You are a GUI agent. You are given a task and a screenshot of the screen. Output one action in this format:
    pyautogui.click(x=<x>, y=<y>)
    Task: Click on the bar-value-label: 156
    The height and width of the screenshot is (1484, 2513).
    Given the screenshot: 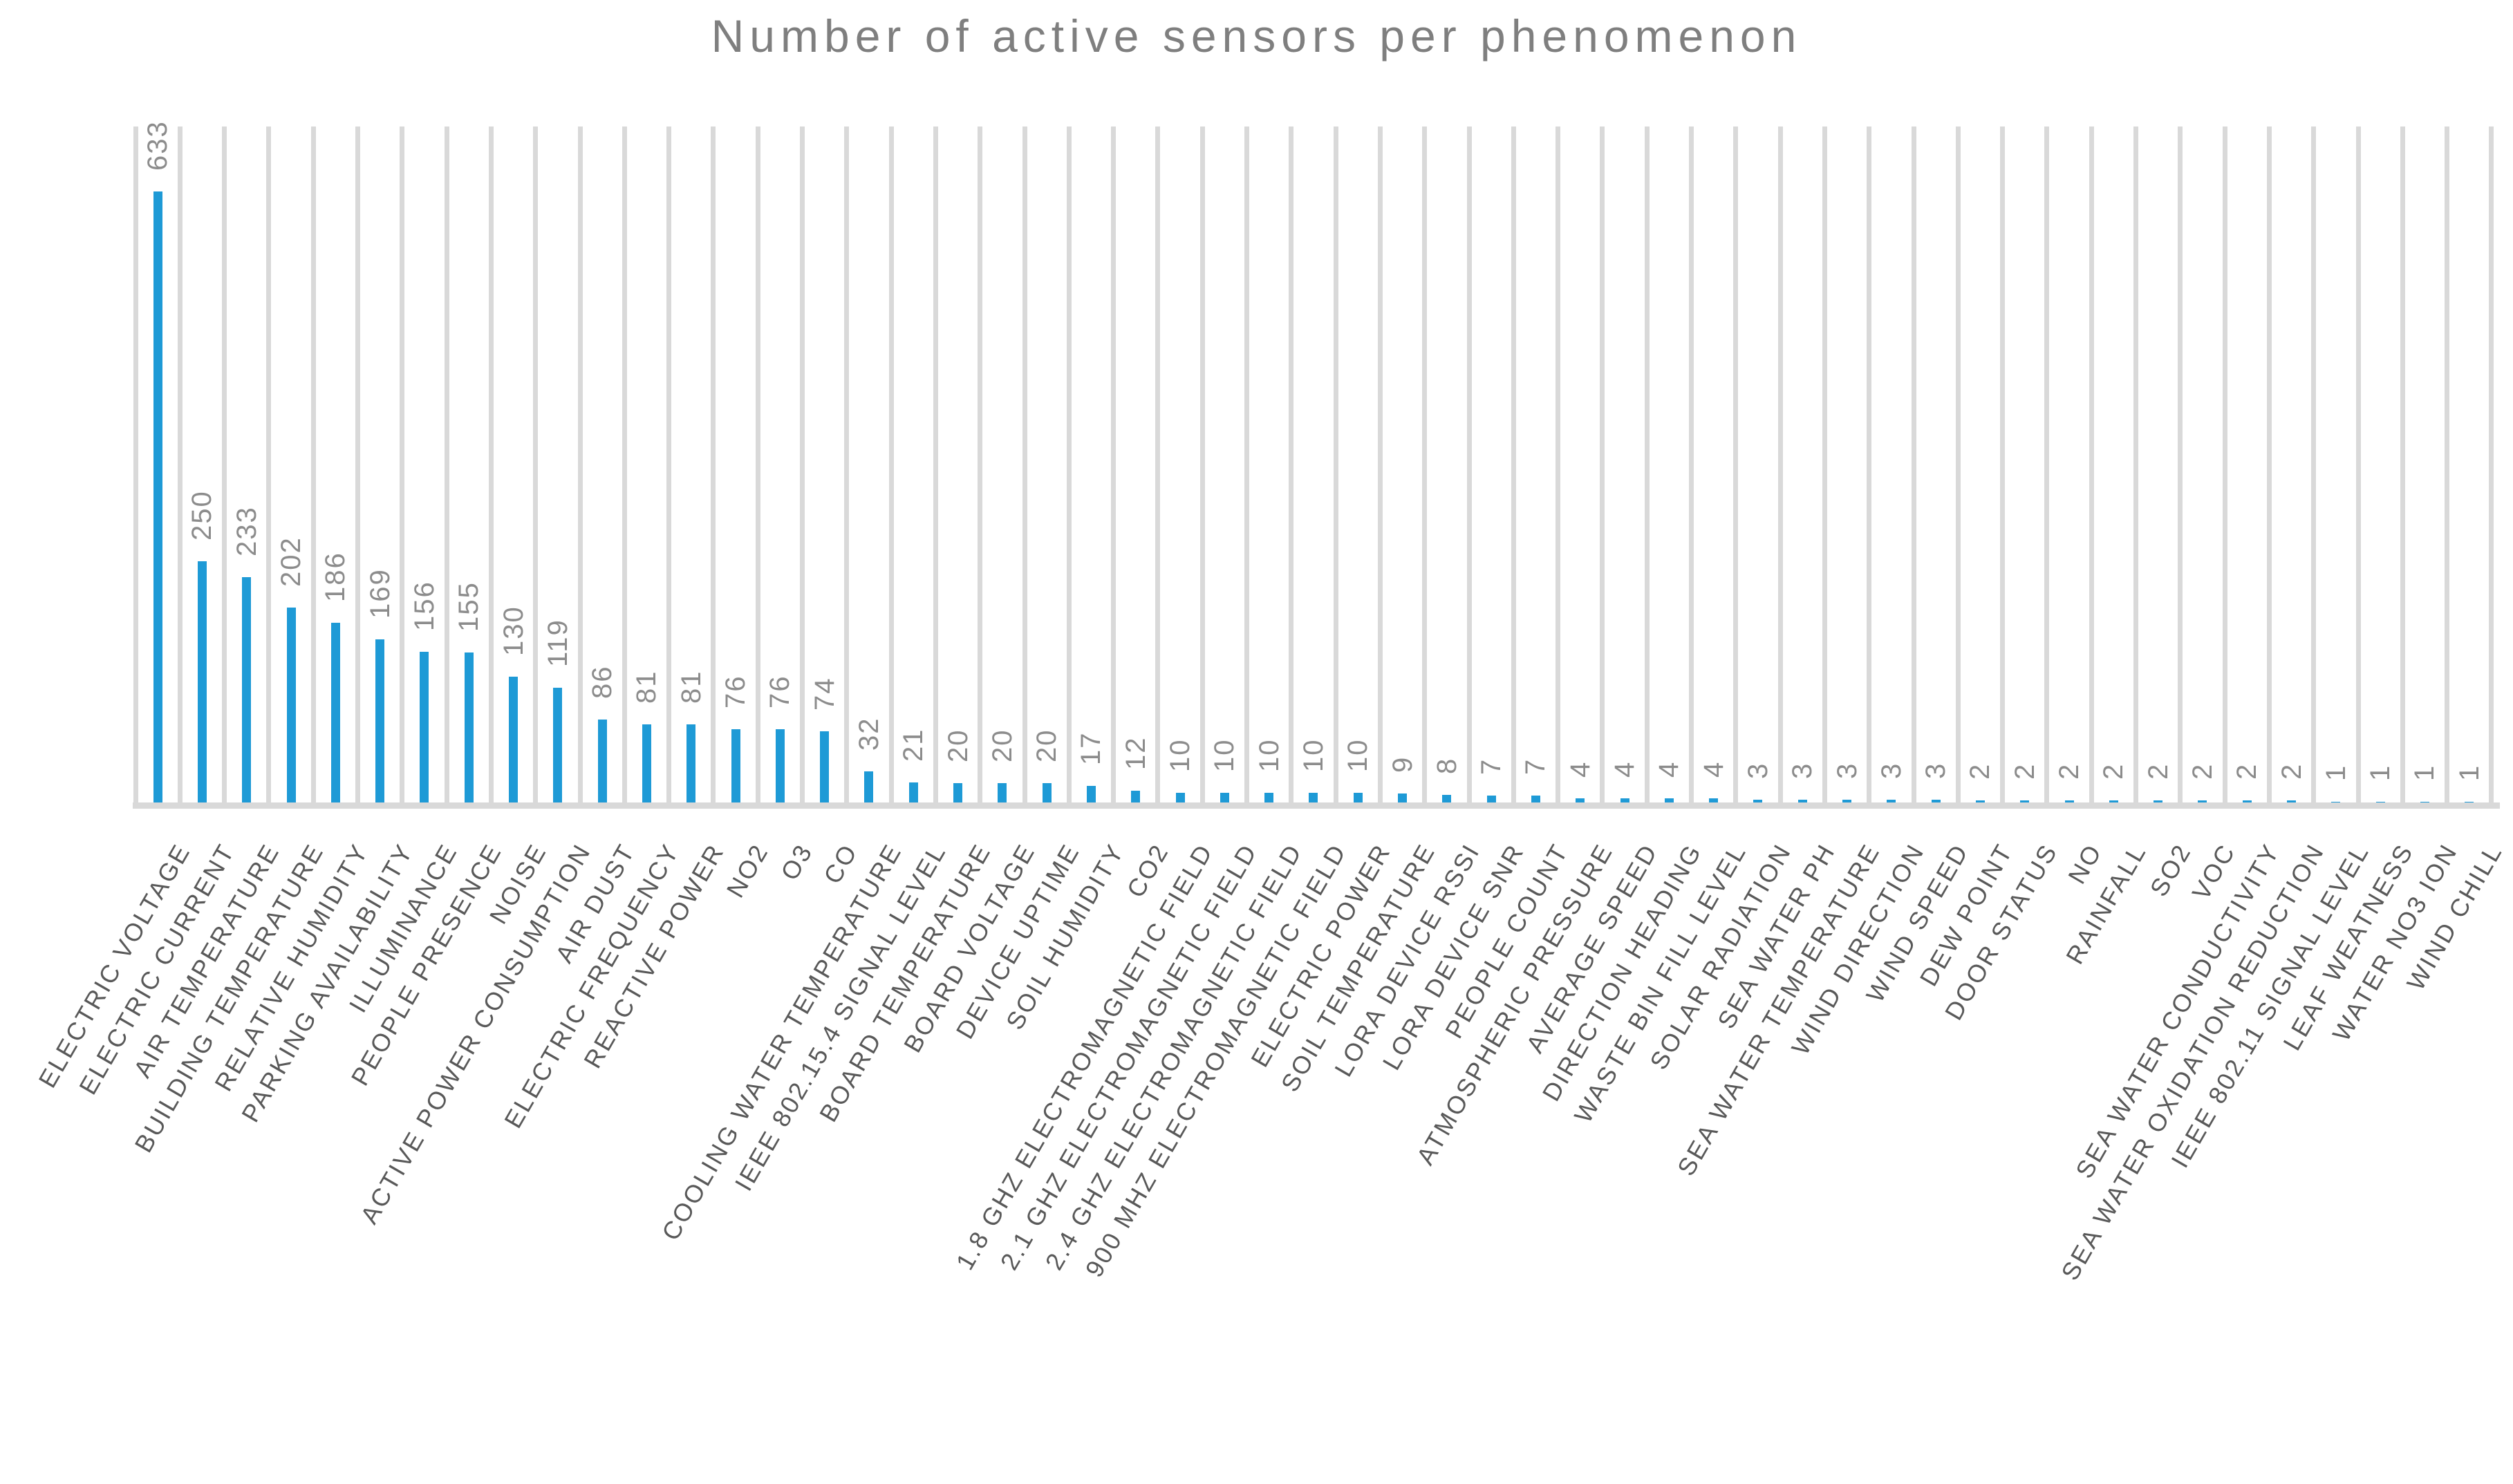 What is the action you would take?
    pyautogui.click(x=424, y=606)
    